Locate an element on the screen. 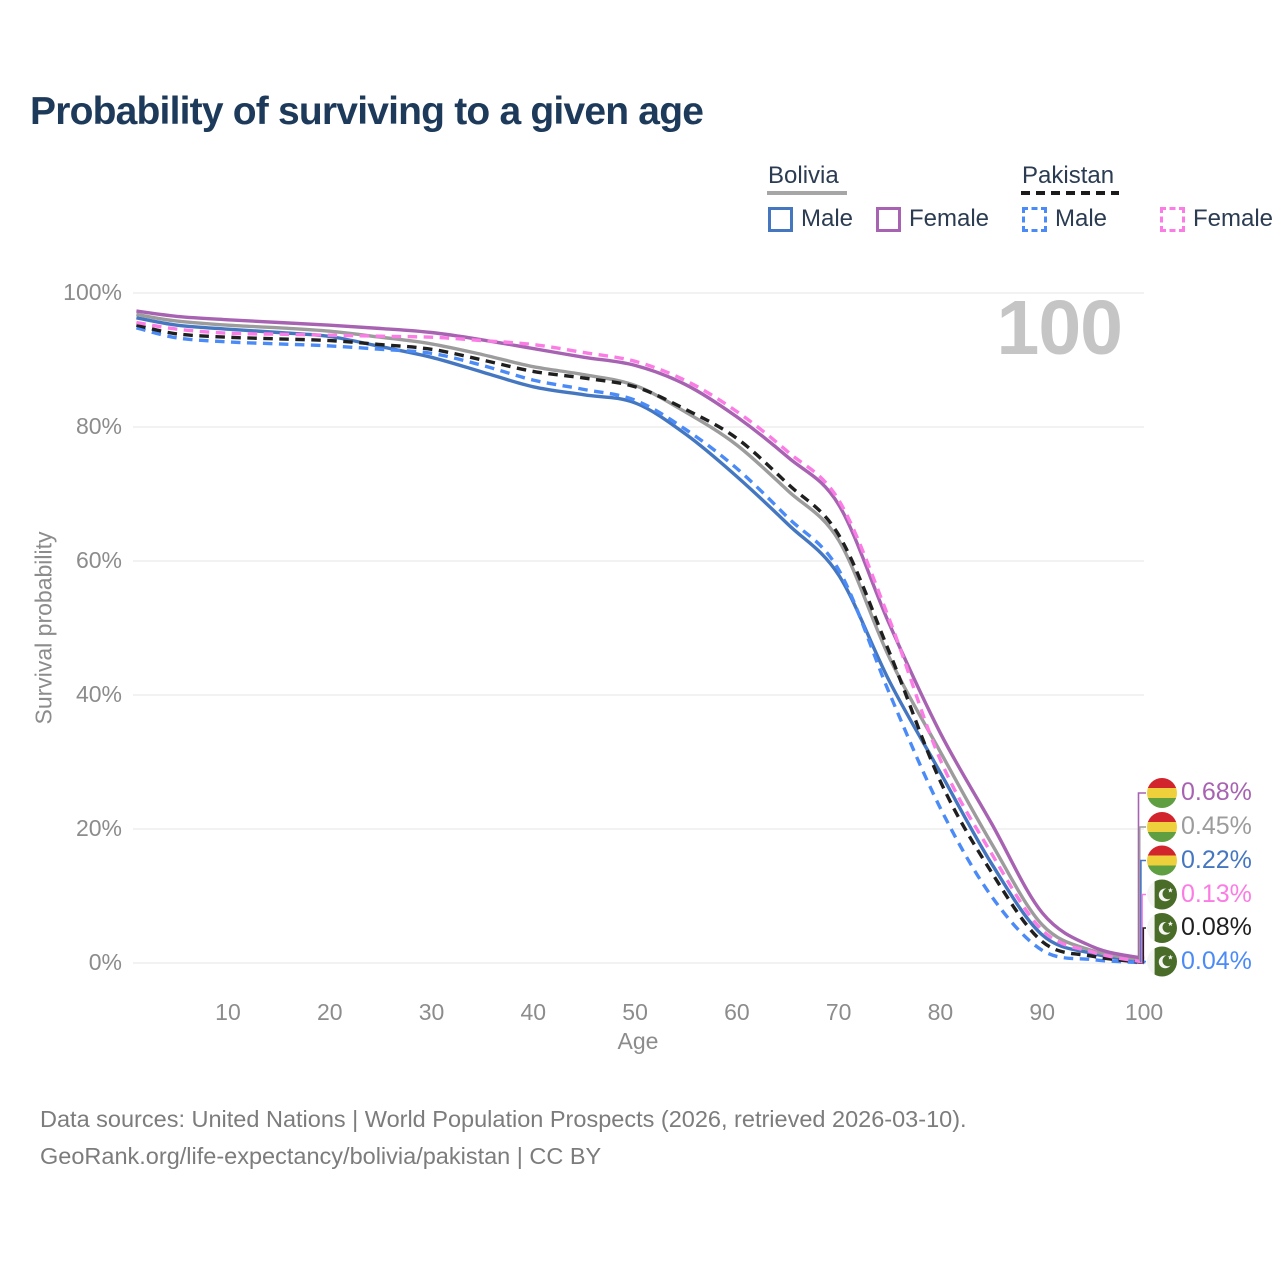 The width and height of the screenshot is (1280, 1280). y-axis-title: Survival probability is located at coordinates (43, 628).